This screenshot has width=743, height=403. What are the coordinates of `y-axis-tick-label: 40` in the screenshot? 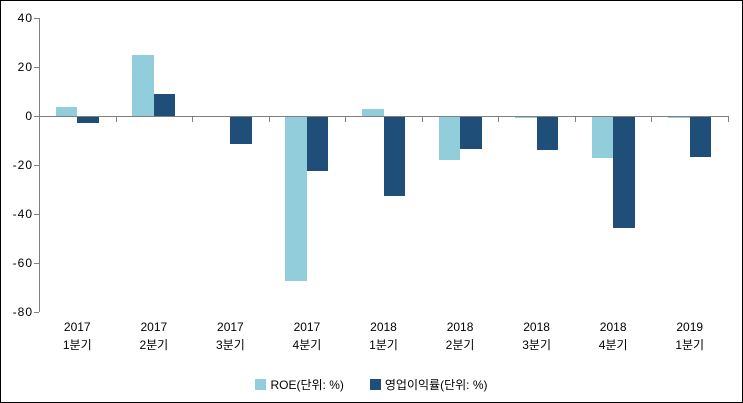 It's located at (25, 18).